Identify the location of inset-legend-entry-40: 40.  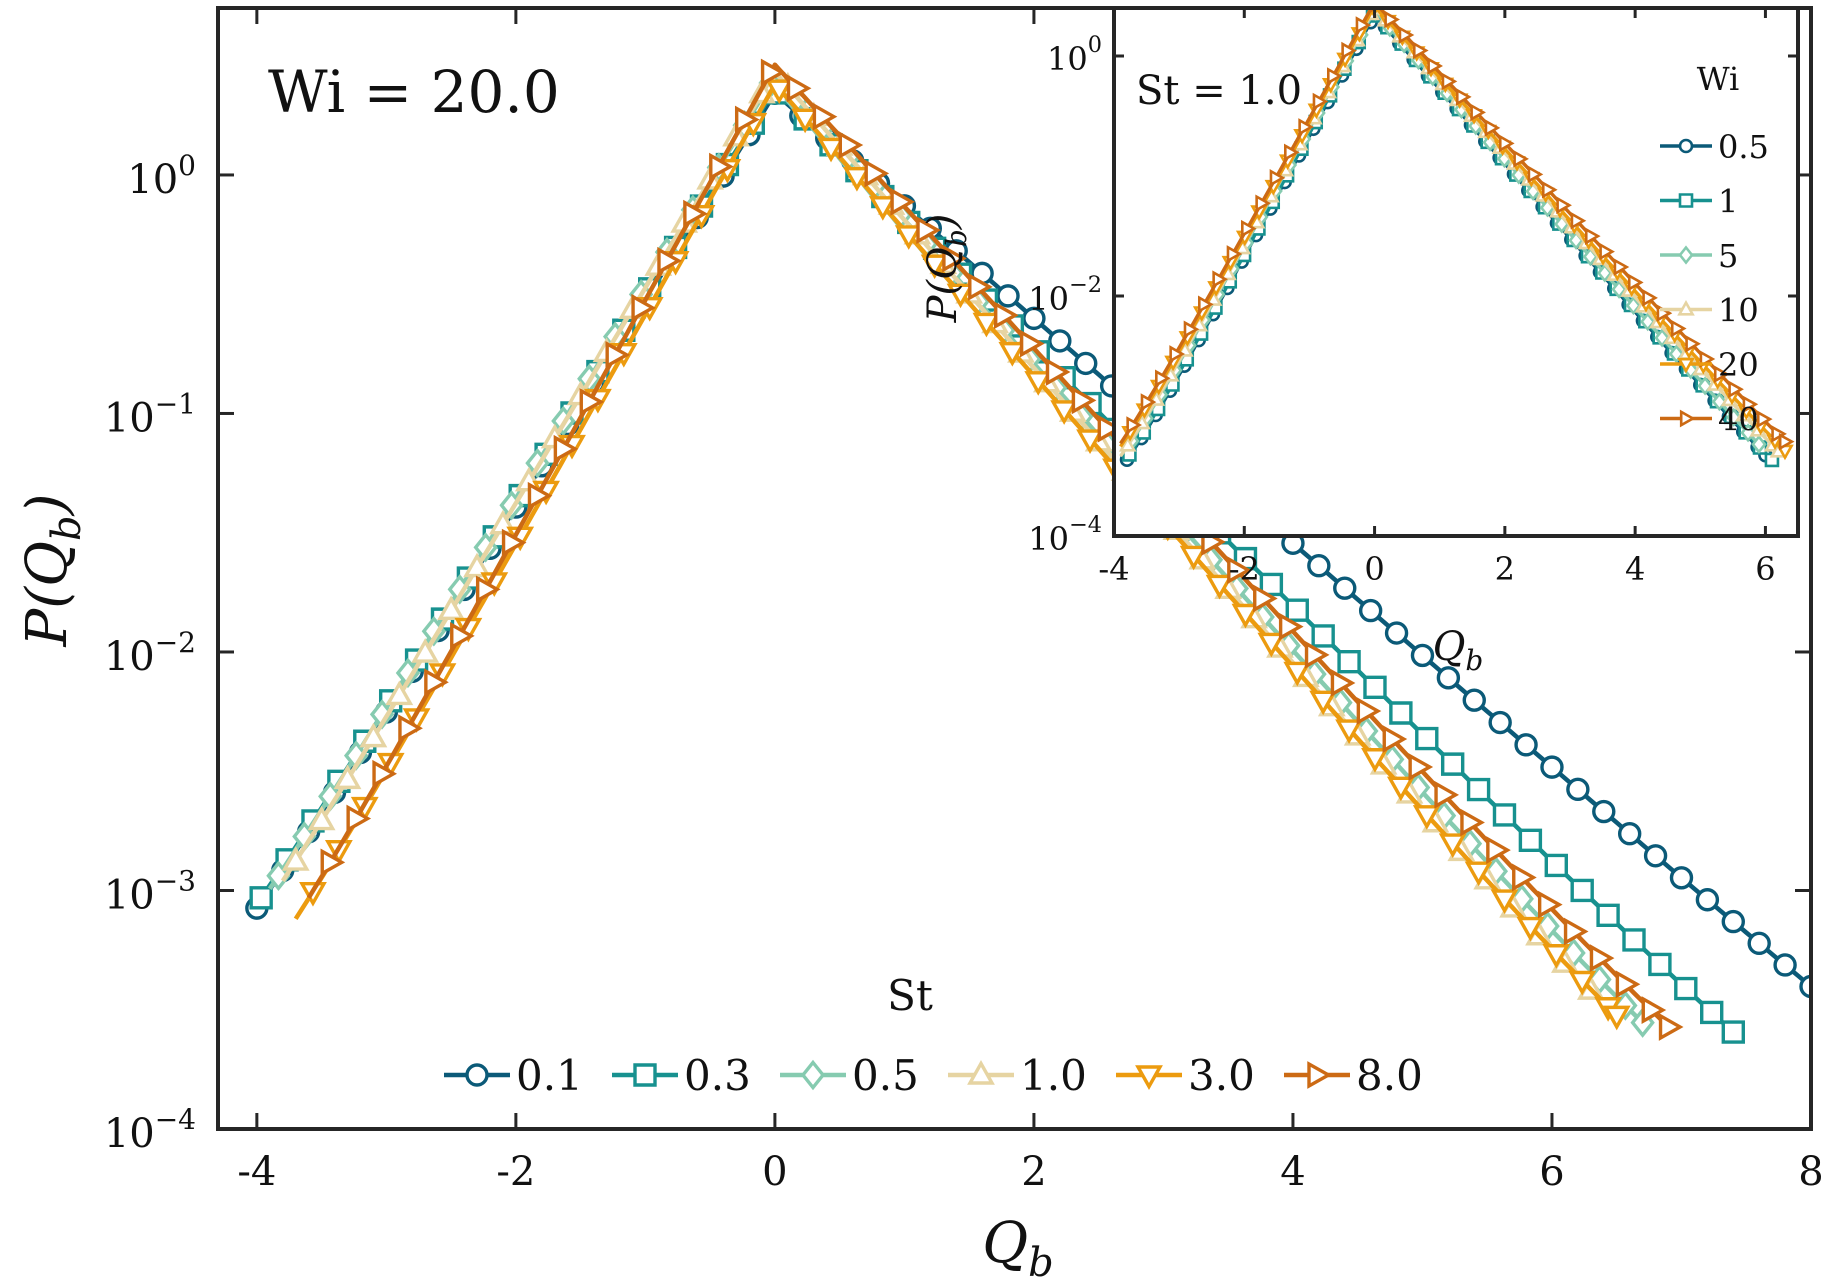
(1709, 420).